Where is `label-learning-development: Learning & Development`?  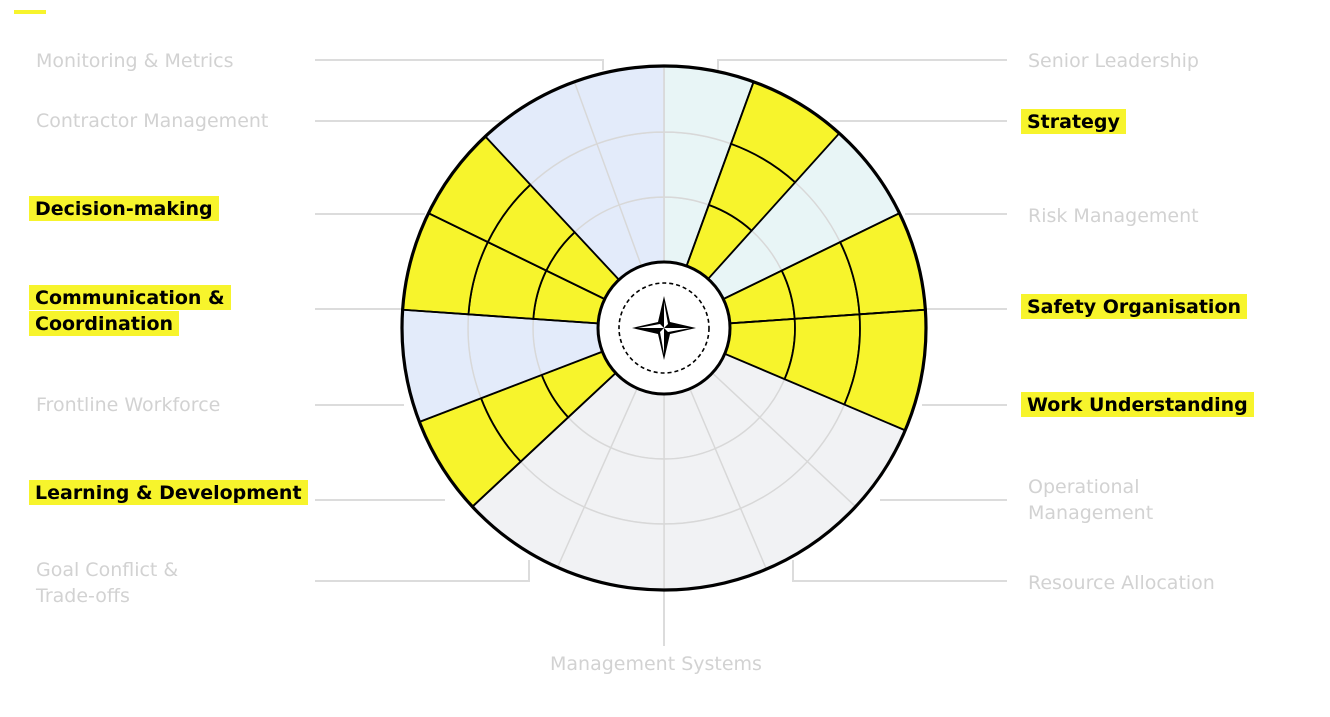
label-learning-development: Learning & Development is located at coordinates (168, 493).